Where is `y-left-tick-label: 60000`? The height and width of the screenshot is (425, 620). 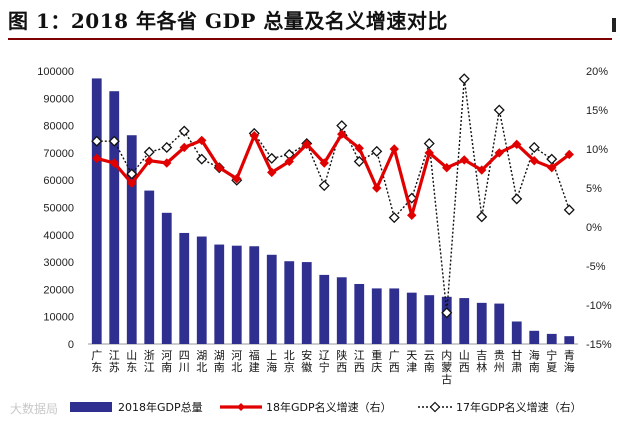 y-left-tick-label: 60000 is located at coordinates (58, 181).